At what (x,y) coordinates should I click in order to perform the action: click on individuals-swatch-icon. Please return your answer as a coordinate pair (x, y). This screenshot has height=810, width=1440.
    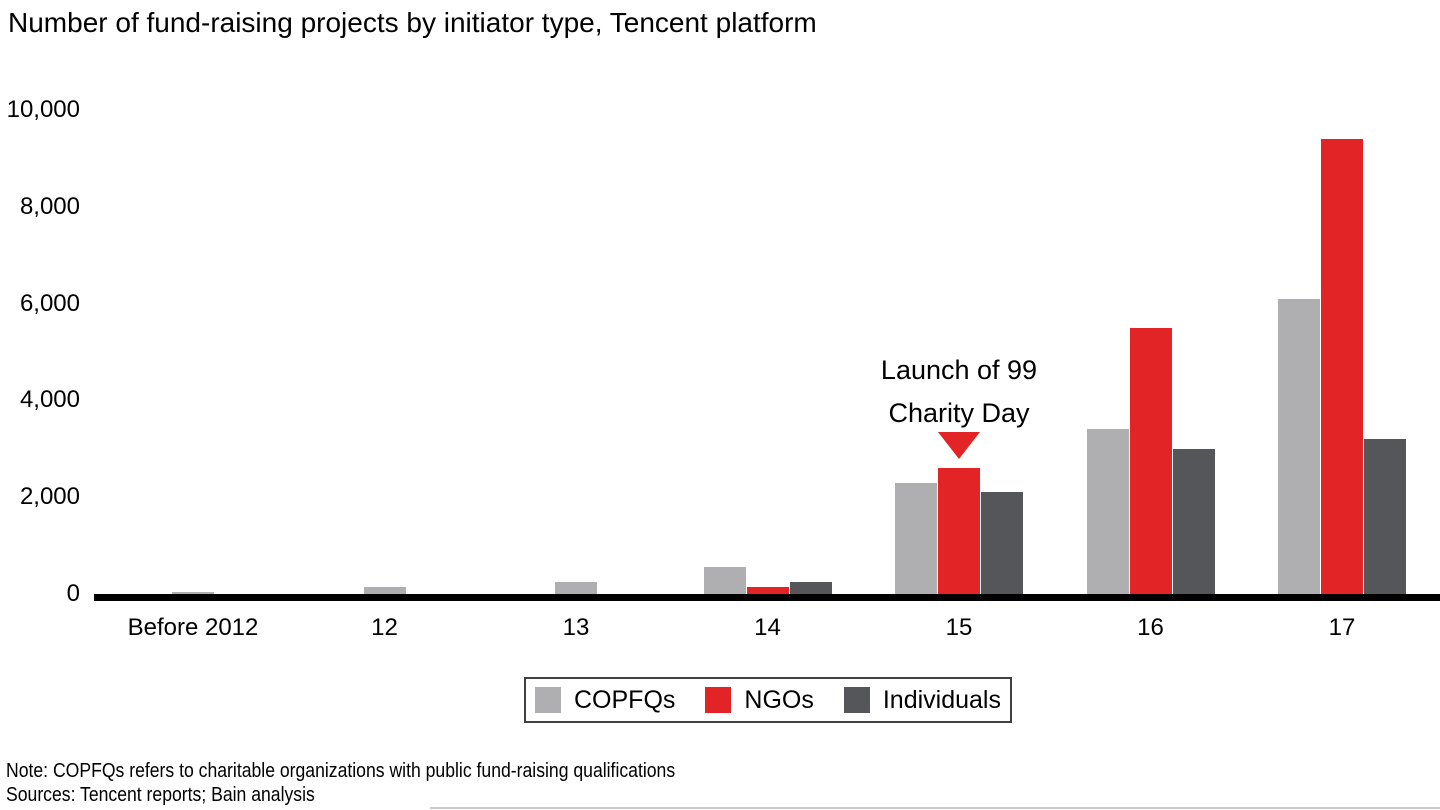
    Looking at the image, I should click on (856, 700).